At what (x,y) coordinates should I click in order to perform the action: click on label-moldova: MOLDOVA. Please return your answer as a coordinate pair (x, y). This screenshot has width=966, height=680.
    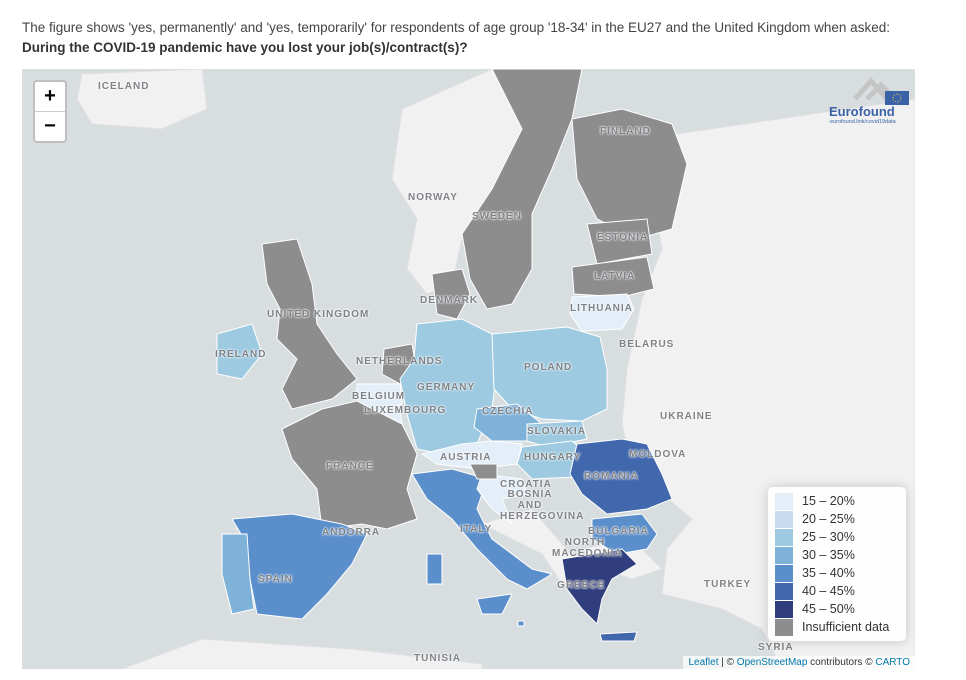
    Looking at the image, I should click on (658, 454).